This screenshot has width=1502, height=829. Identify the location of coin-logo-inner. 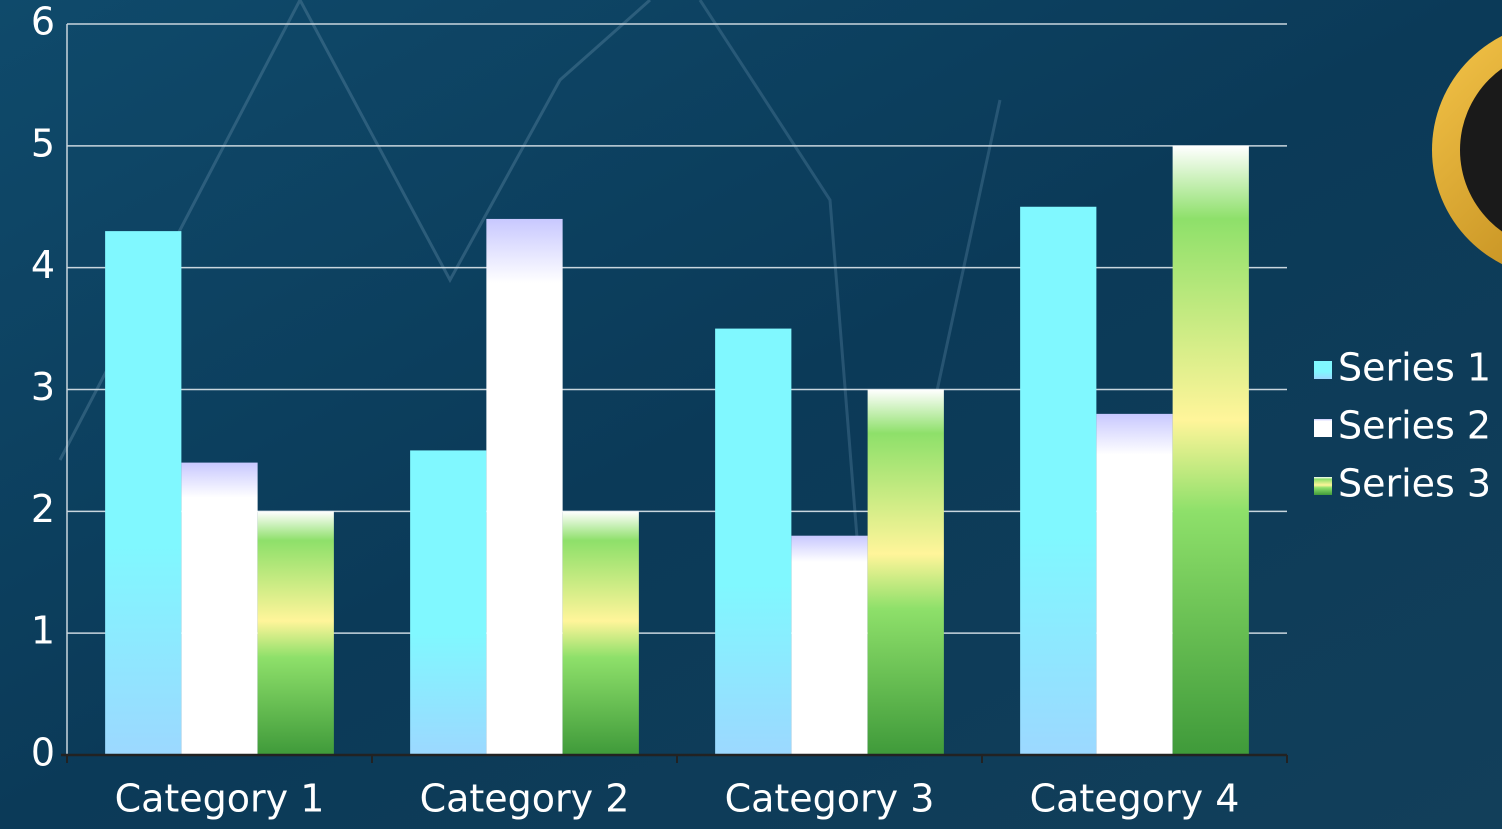
(1481, 150).